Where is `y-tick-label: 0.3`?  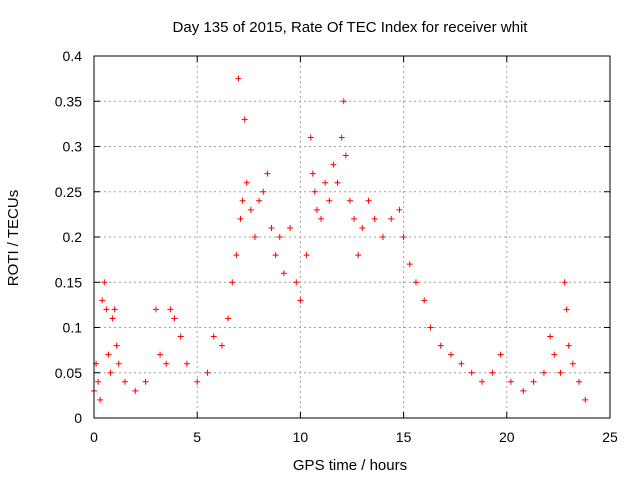
y-tick-label: 0.3 is located at coordinates (73, 147).